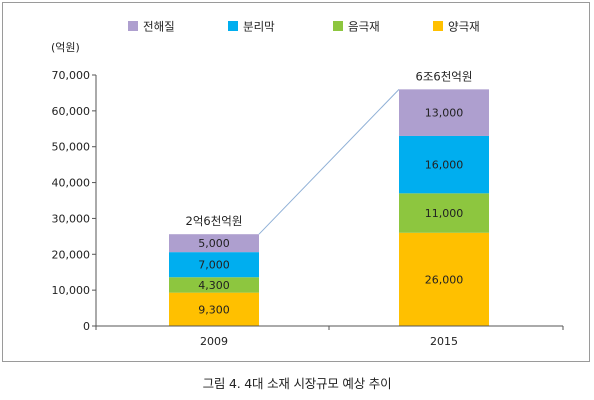 The image size is (594, 400). Describe the element at coordinates (444, 76) in the screenshot. I see `total-label: 6조6천억원` at that location.